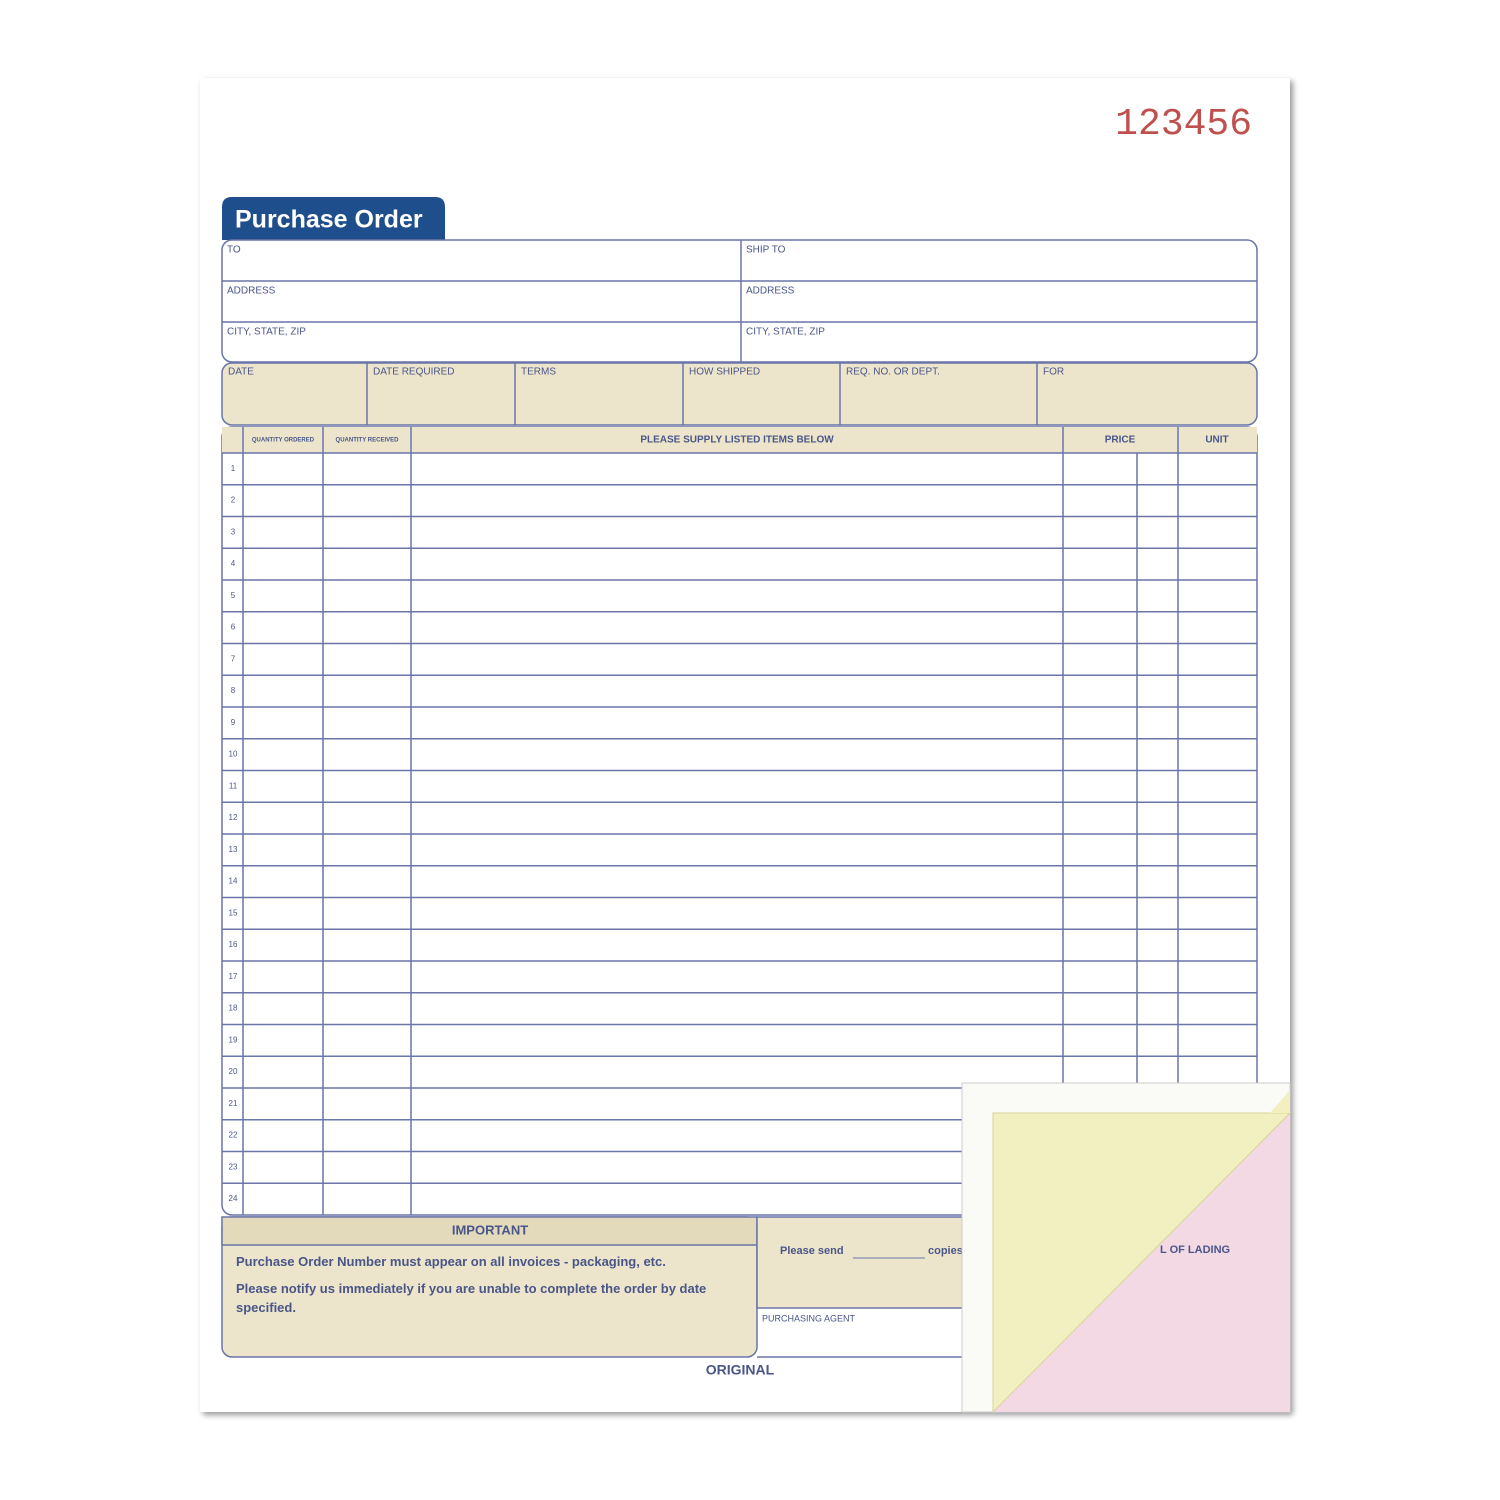 The image size is (1500, 1500). What do you see at coordinates (234, 250) in the screenshot?
I see `field-label: TO` at bounding box center [234, 250].